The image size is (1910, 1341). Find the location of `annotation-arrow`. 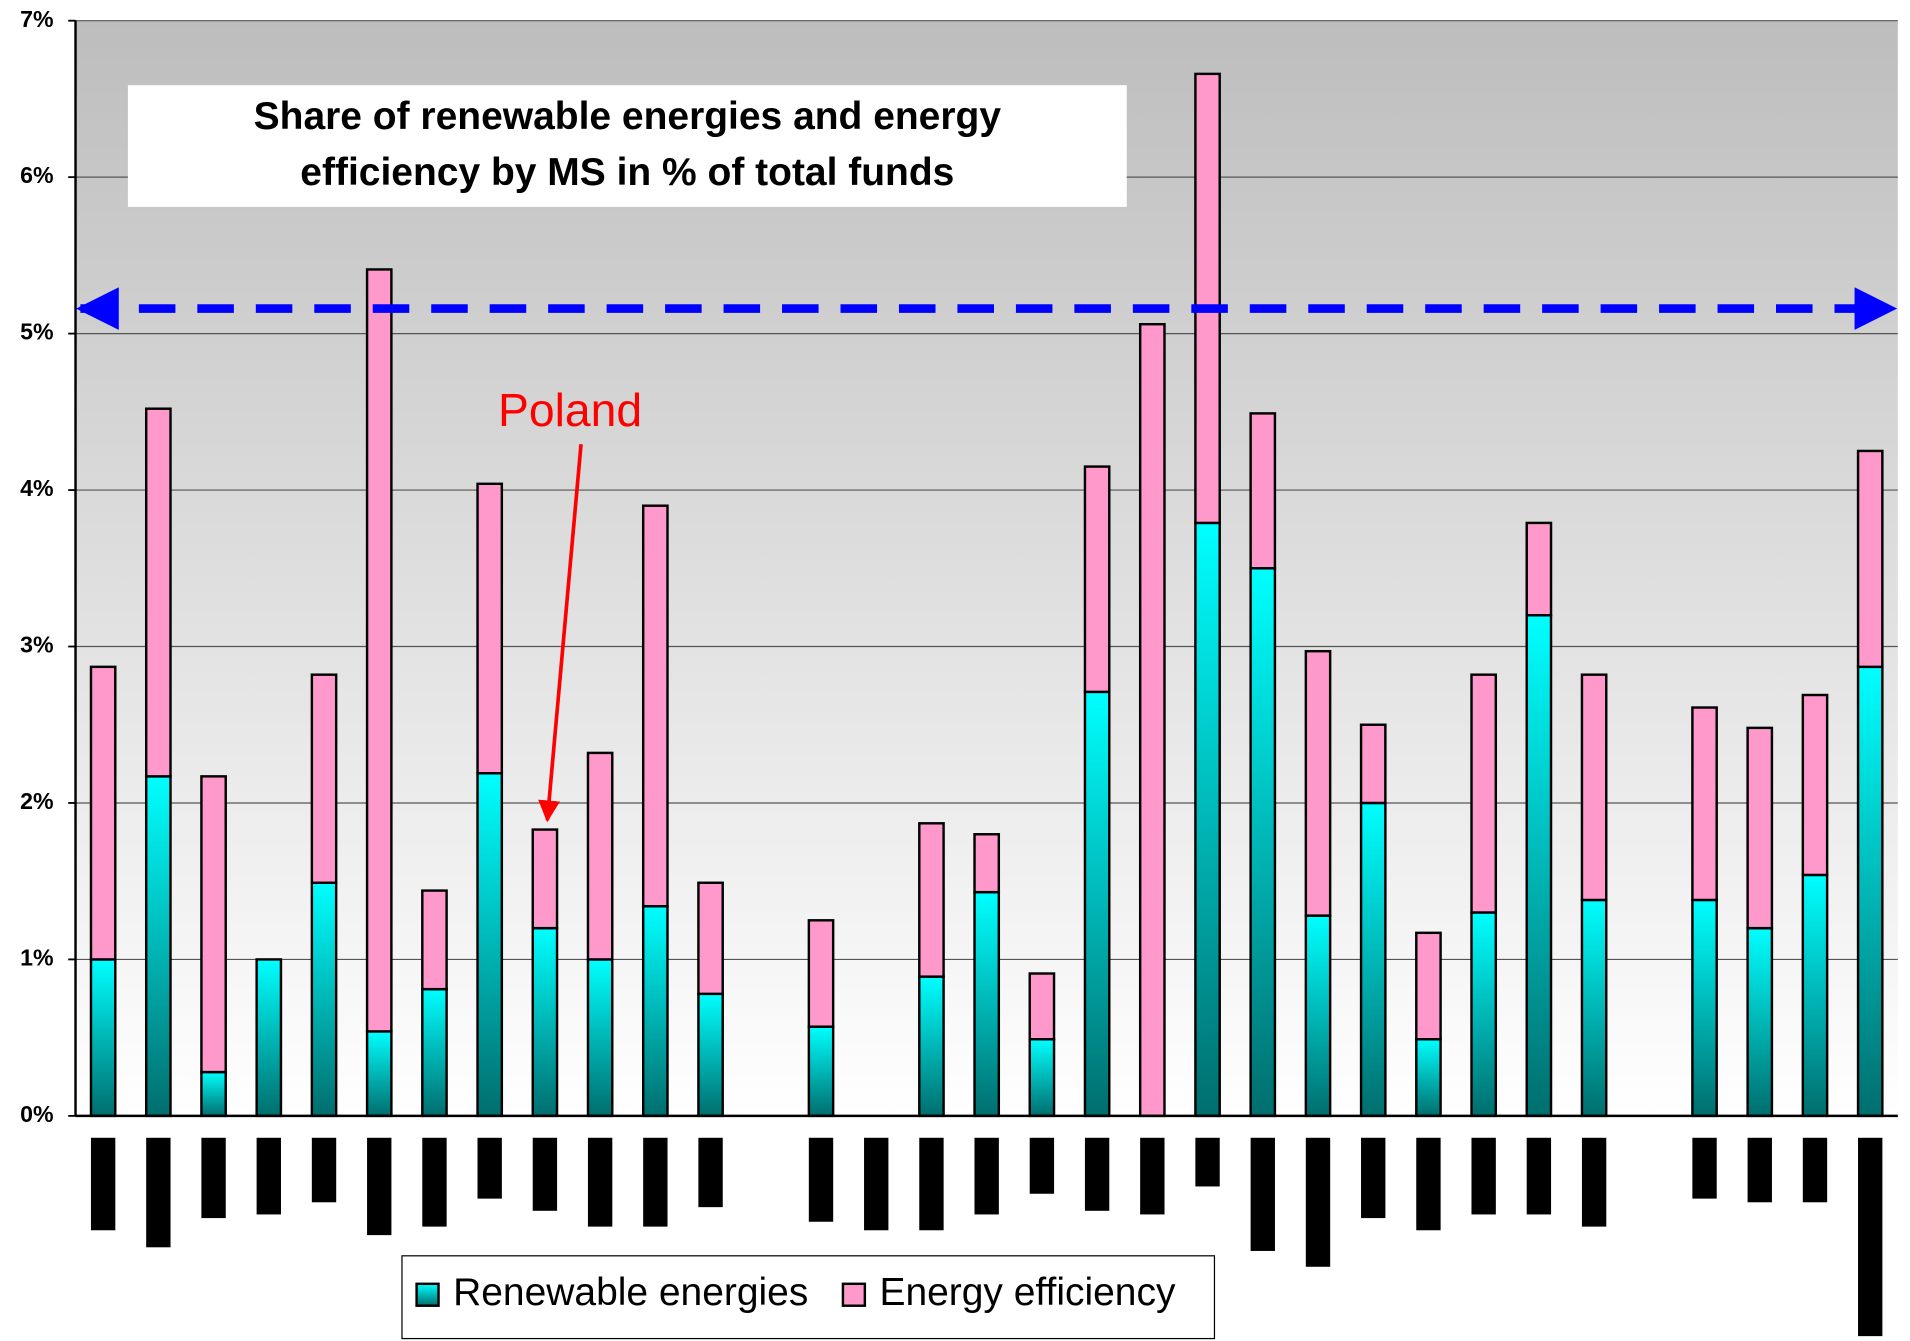

annotation-arrow is located at coordinates (560, 633).